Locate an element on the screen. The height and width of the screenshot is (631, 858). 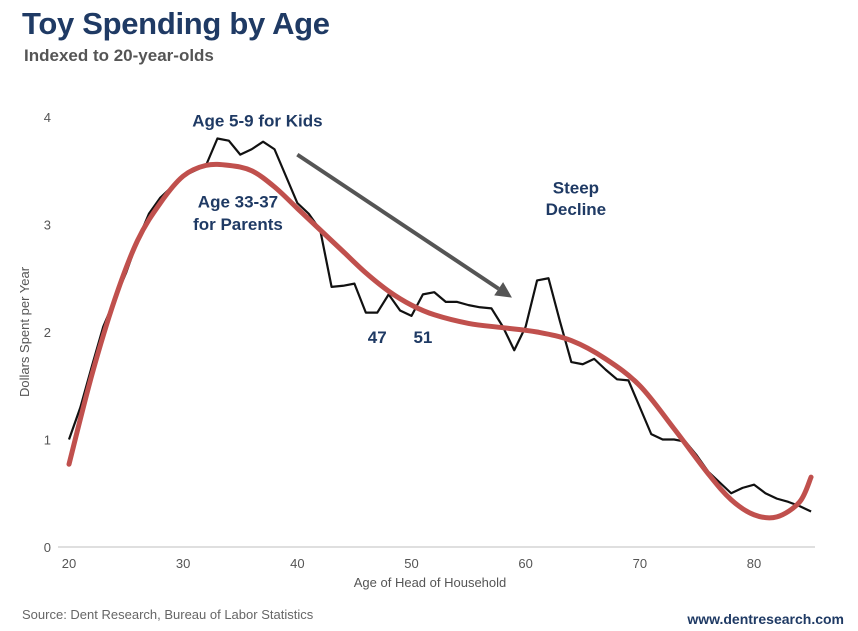
chart-annotation: 47 is located at coordinates (377, 337).